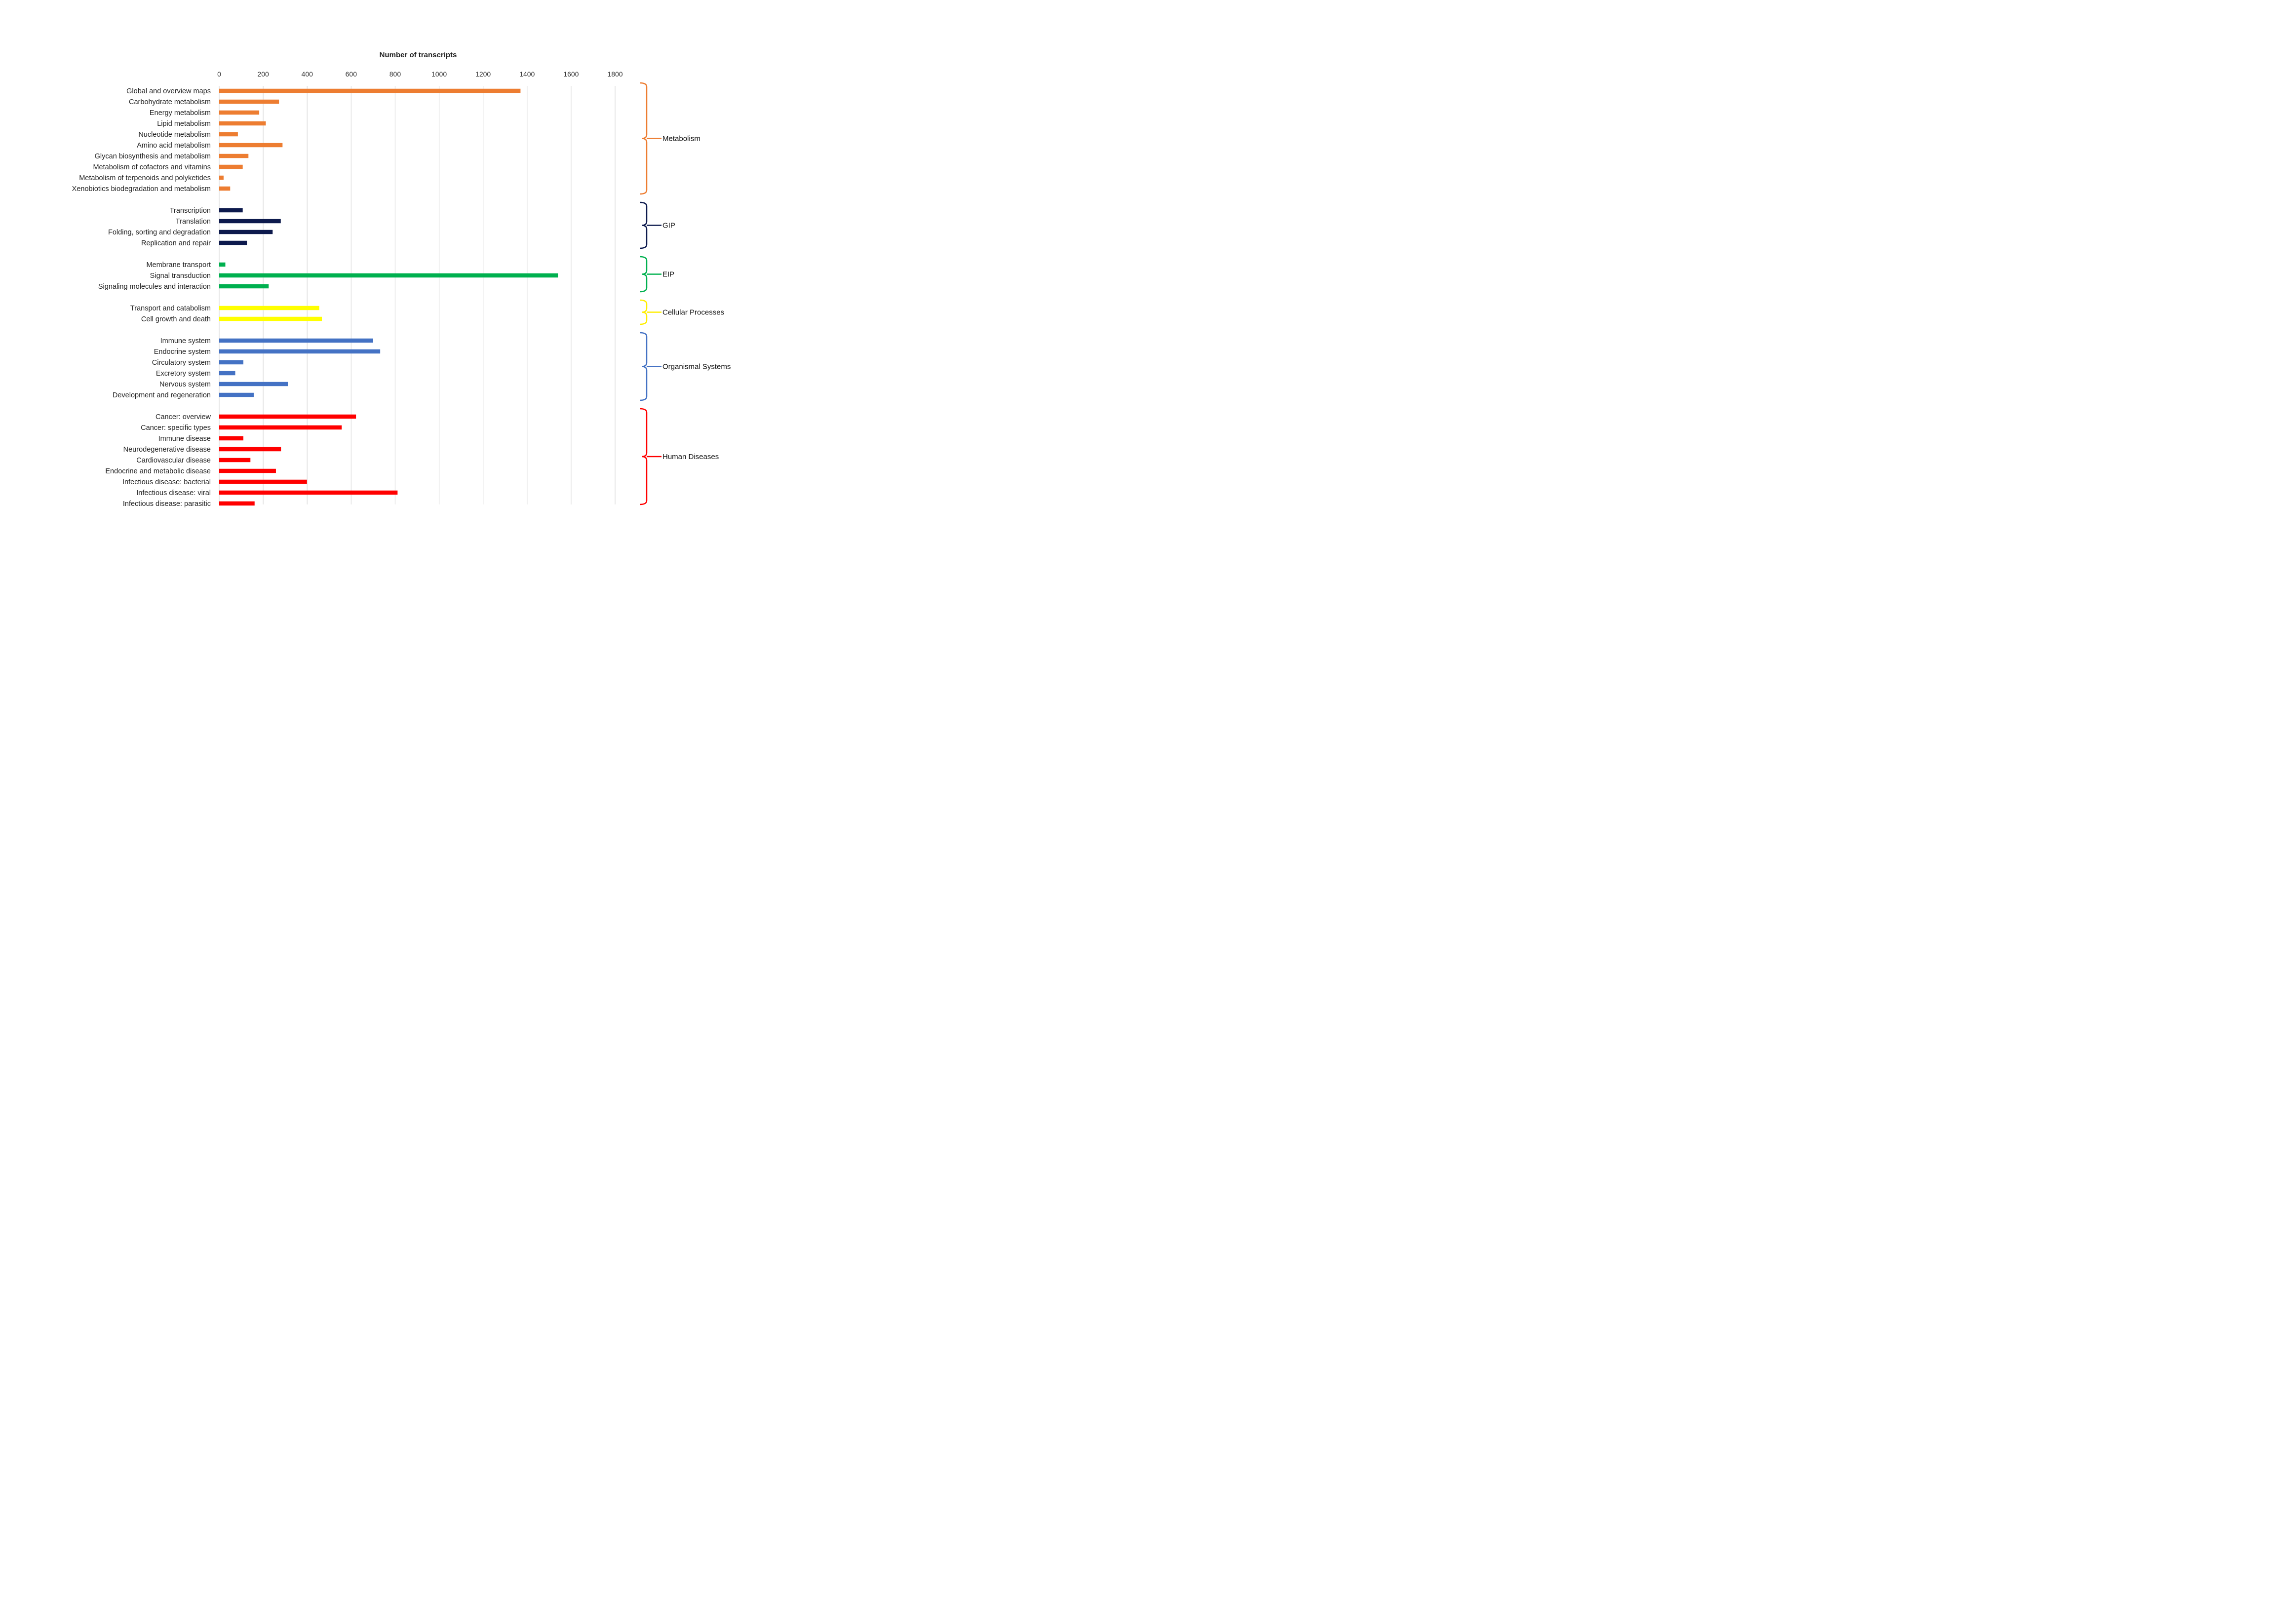 This screenshot has height=1618, width=2296. Describe the element at coordinates (287, 416) in the screenshot. I see `bar-cancer-overview` at that location.